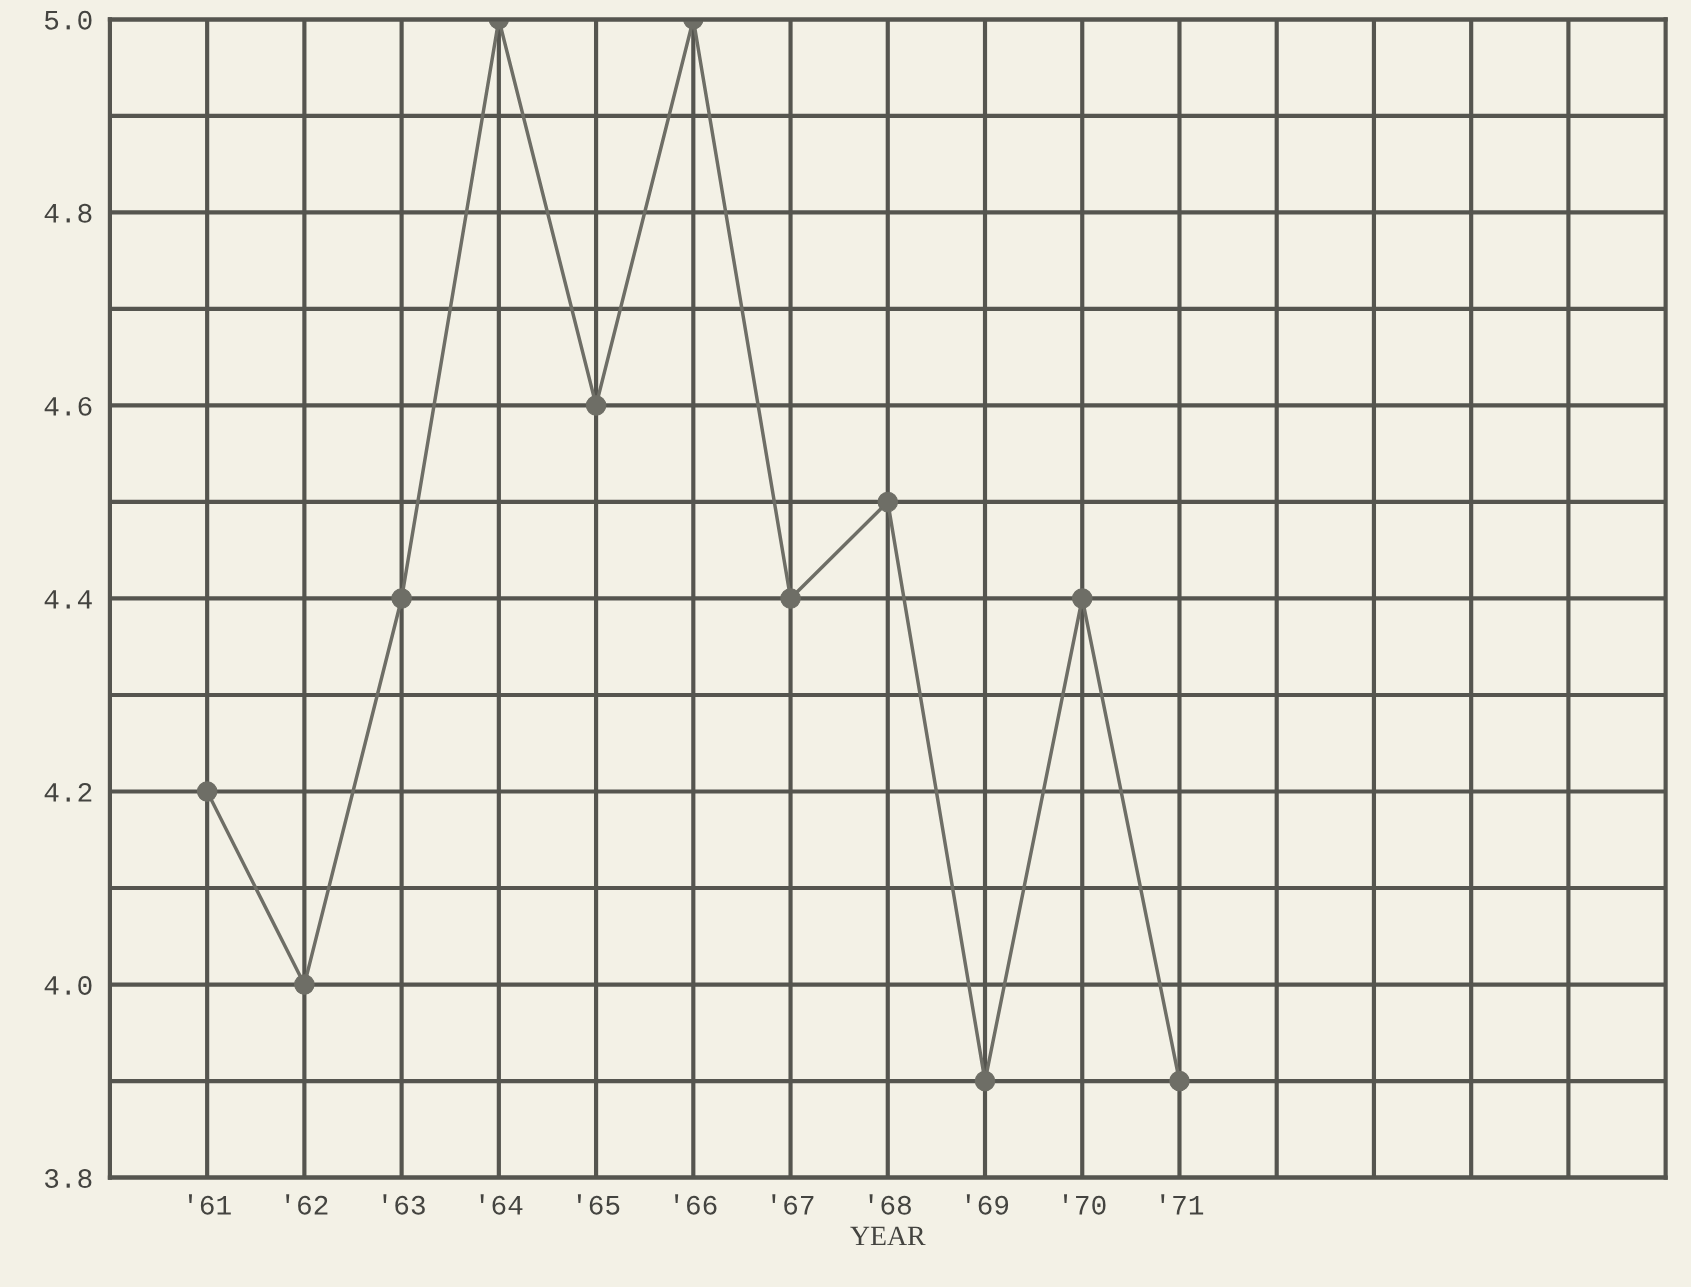 The image size is (1691, 1287). I want to click on x-tick-label: '68, so click(890, 1204).